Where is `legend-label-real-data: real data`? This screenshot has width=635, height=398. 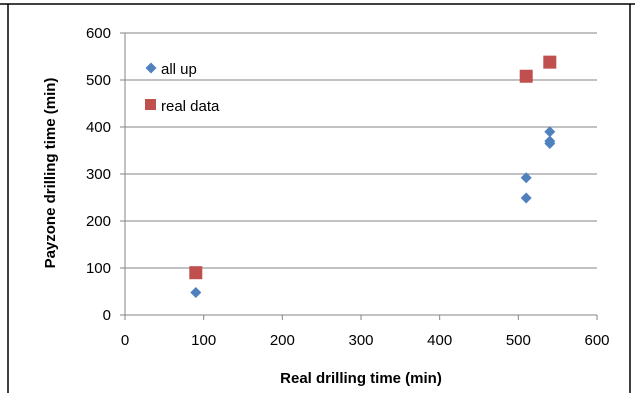
legend-label-real-data: real data is located at coordinates (190, 106).